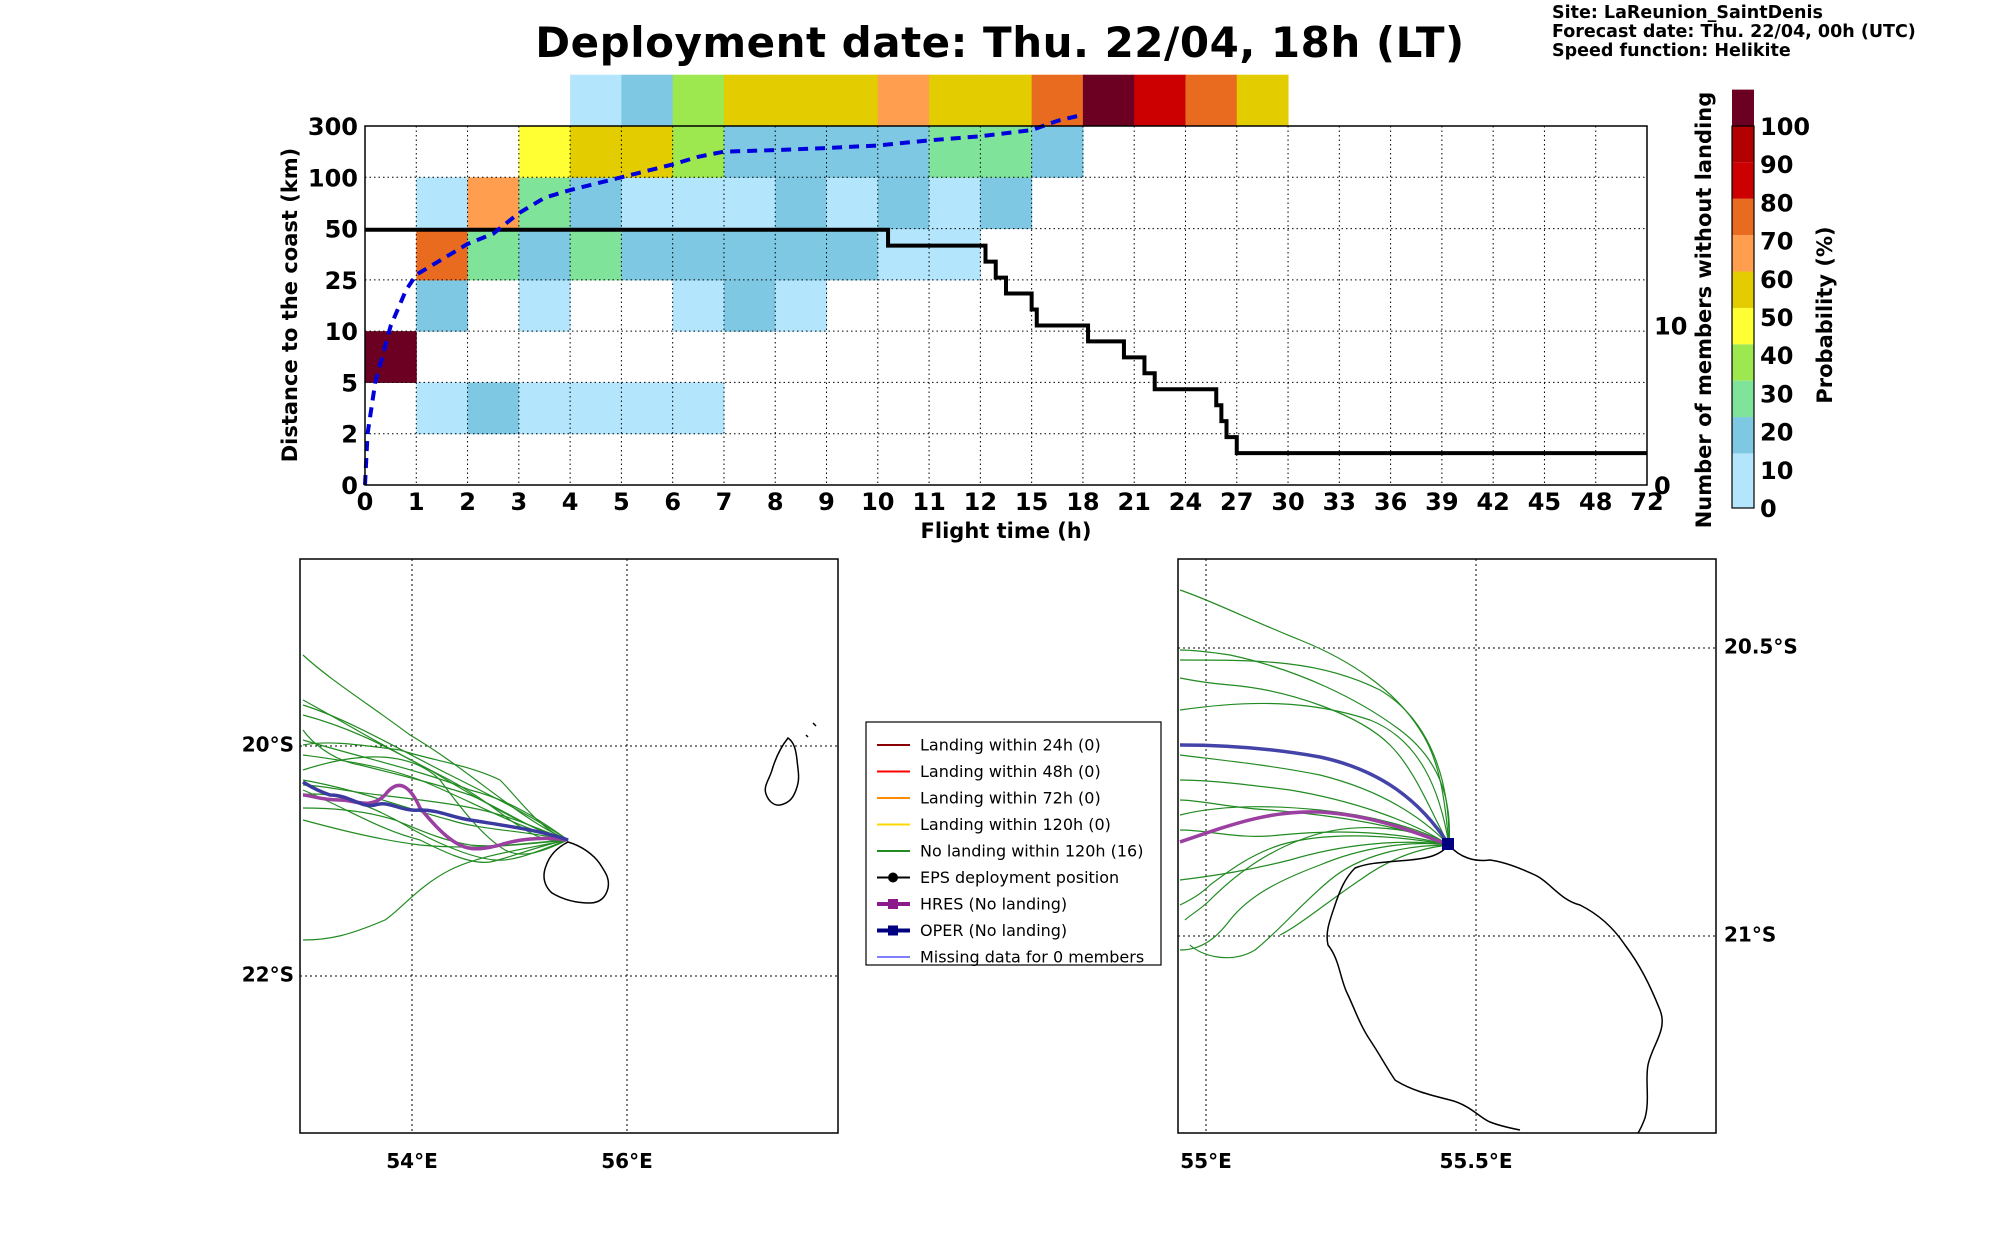  I want to click on x-tick-label: 36, so click(1390, 502).